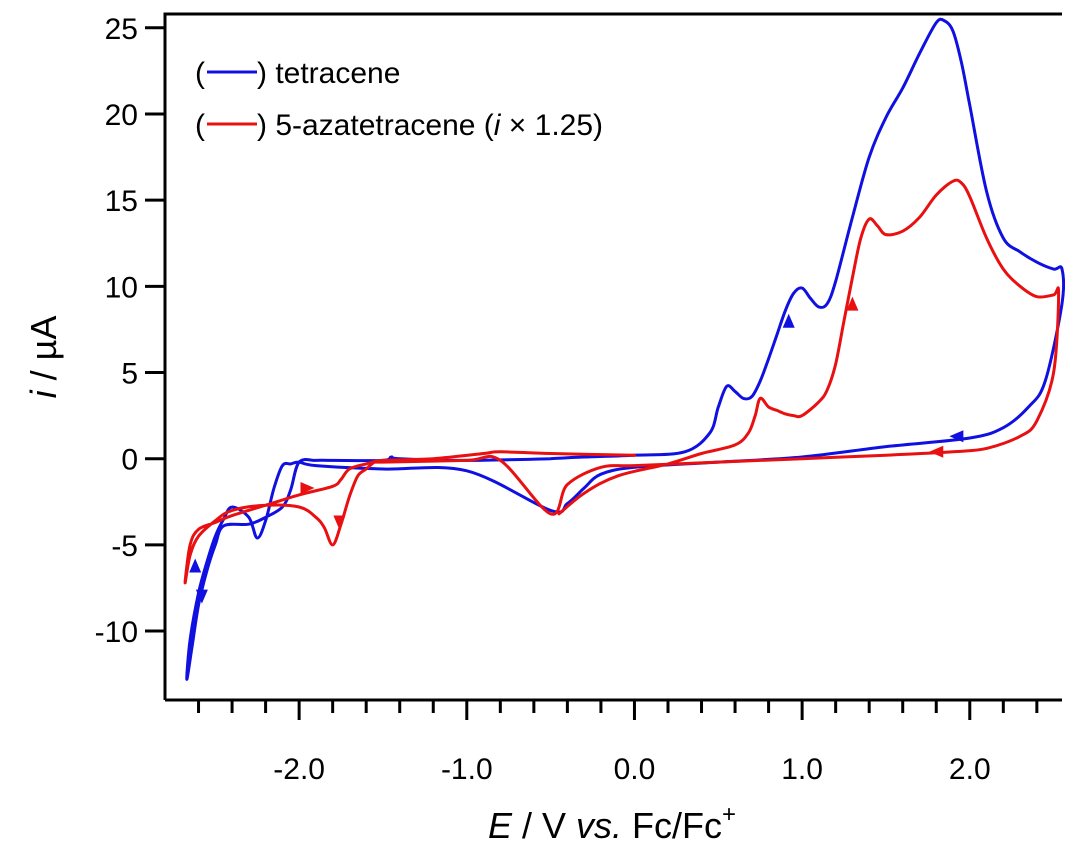 The height and width of the screenshot is (852, 1065). What do you see at coordinates (498, 125) in the screenshot?
I see `legend-label-azatetracene-i: i` at bounding box center [498, 125].